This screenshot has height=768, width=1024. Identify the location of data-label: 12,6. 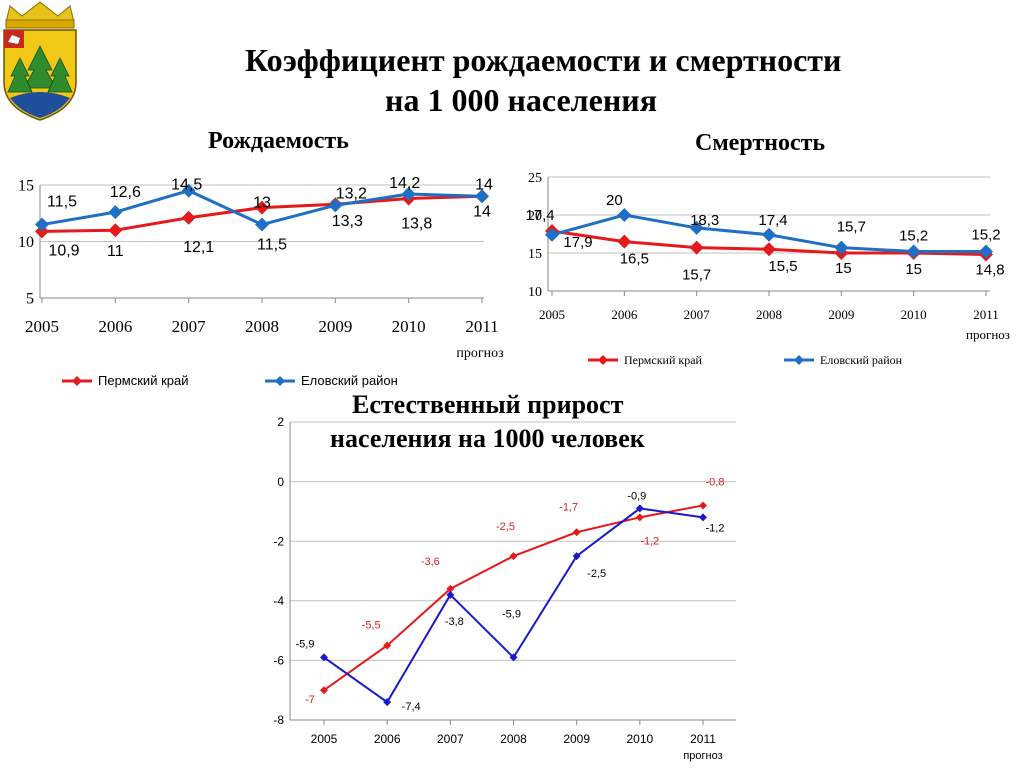
(125, 192).